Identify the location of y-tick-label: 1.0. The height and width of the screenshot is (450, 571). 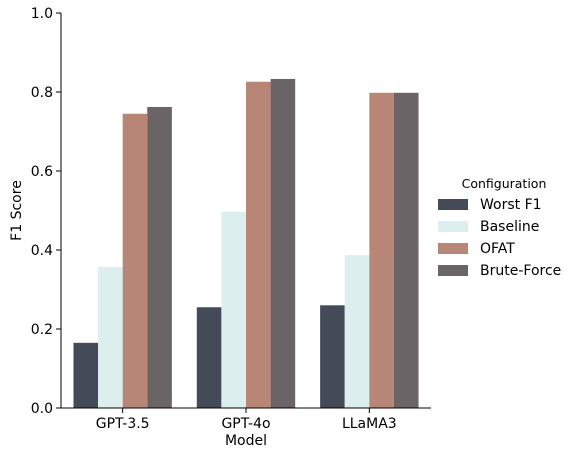
(42, 14).